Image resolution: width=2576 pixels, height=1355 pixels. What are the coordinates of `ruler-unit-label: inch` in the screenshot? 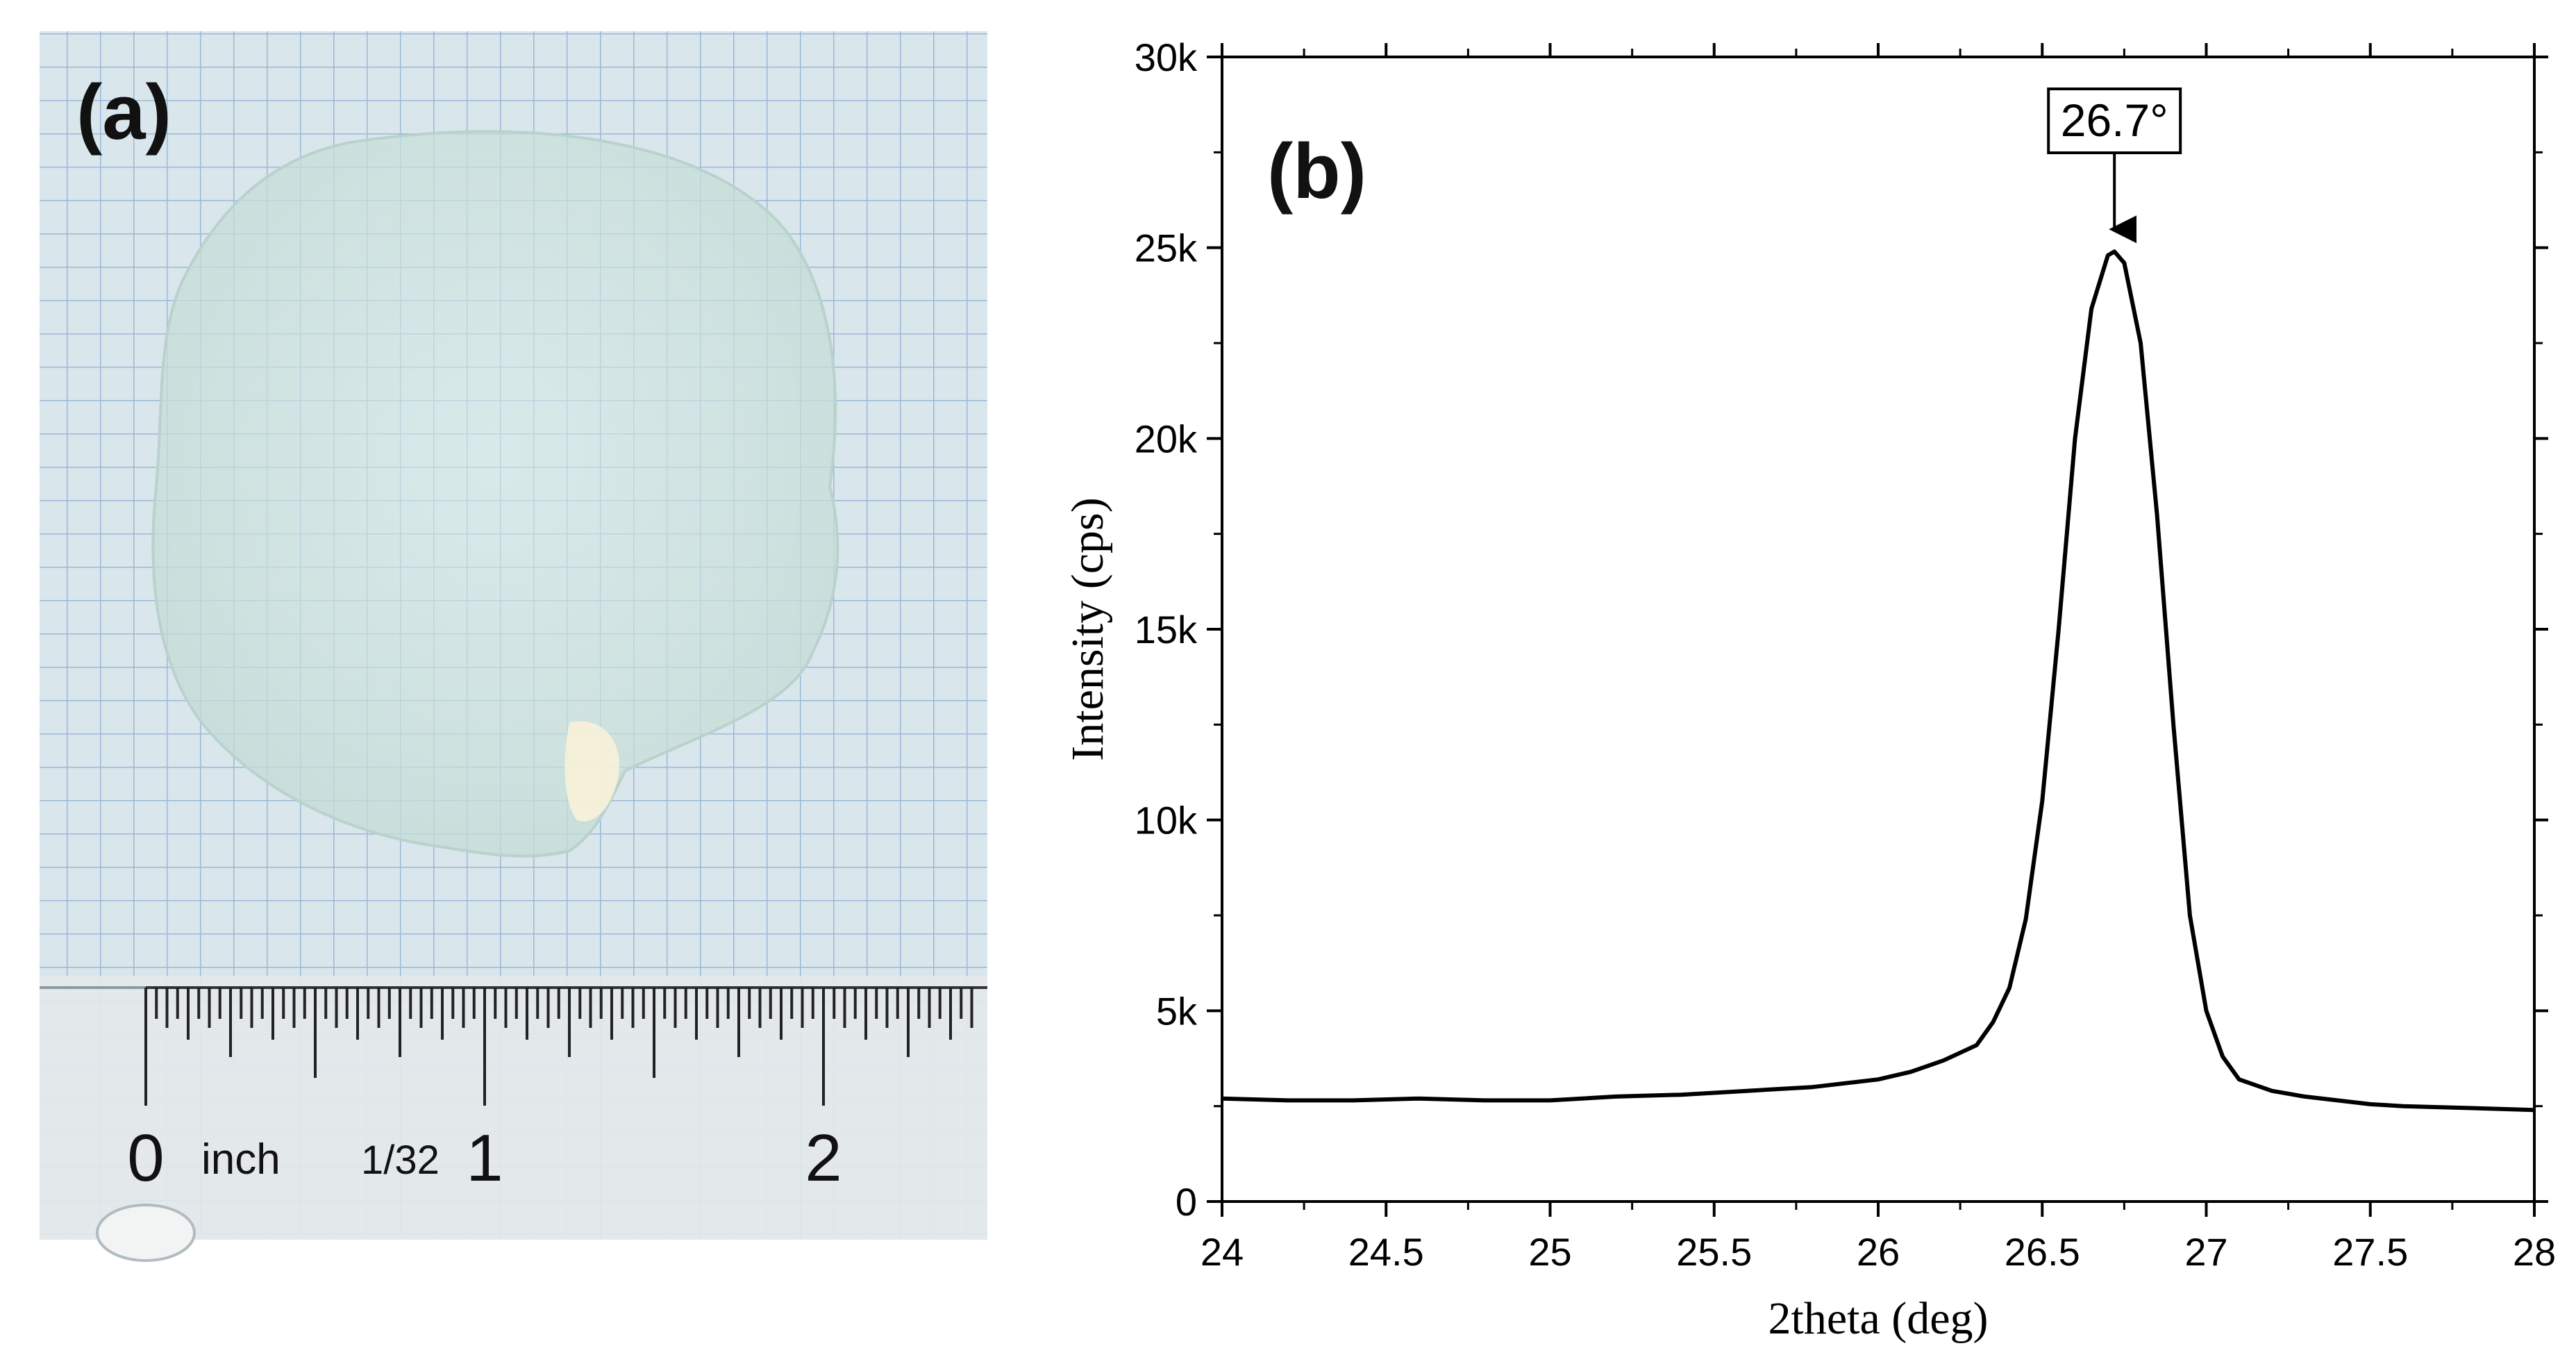 It's located at (241, 1159).